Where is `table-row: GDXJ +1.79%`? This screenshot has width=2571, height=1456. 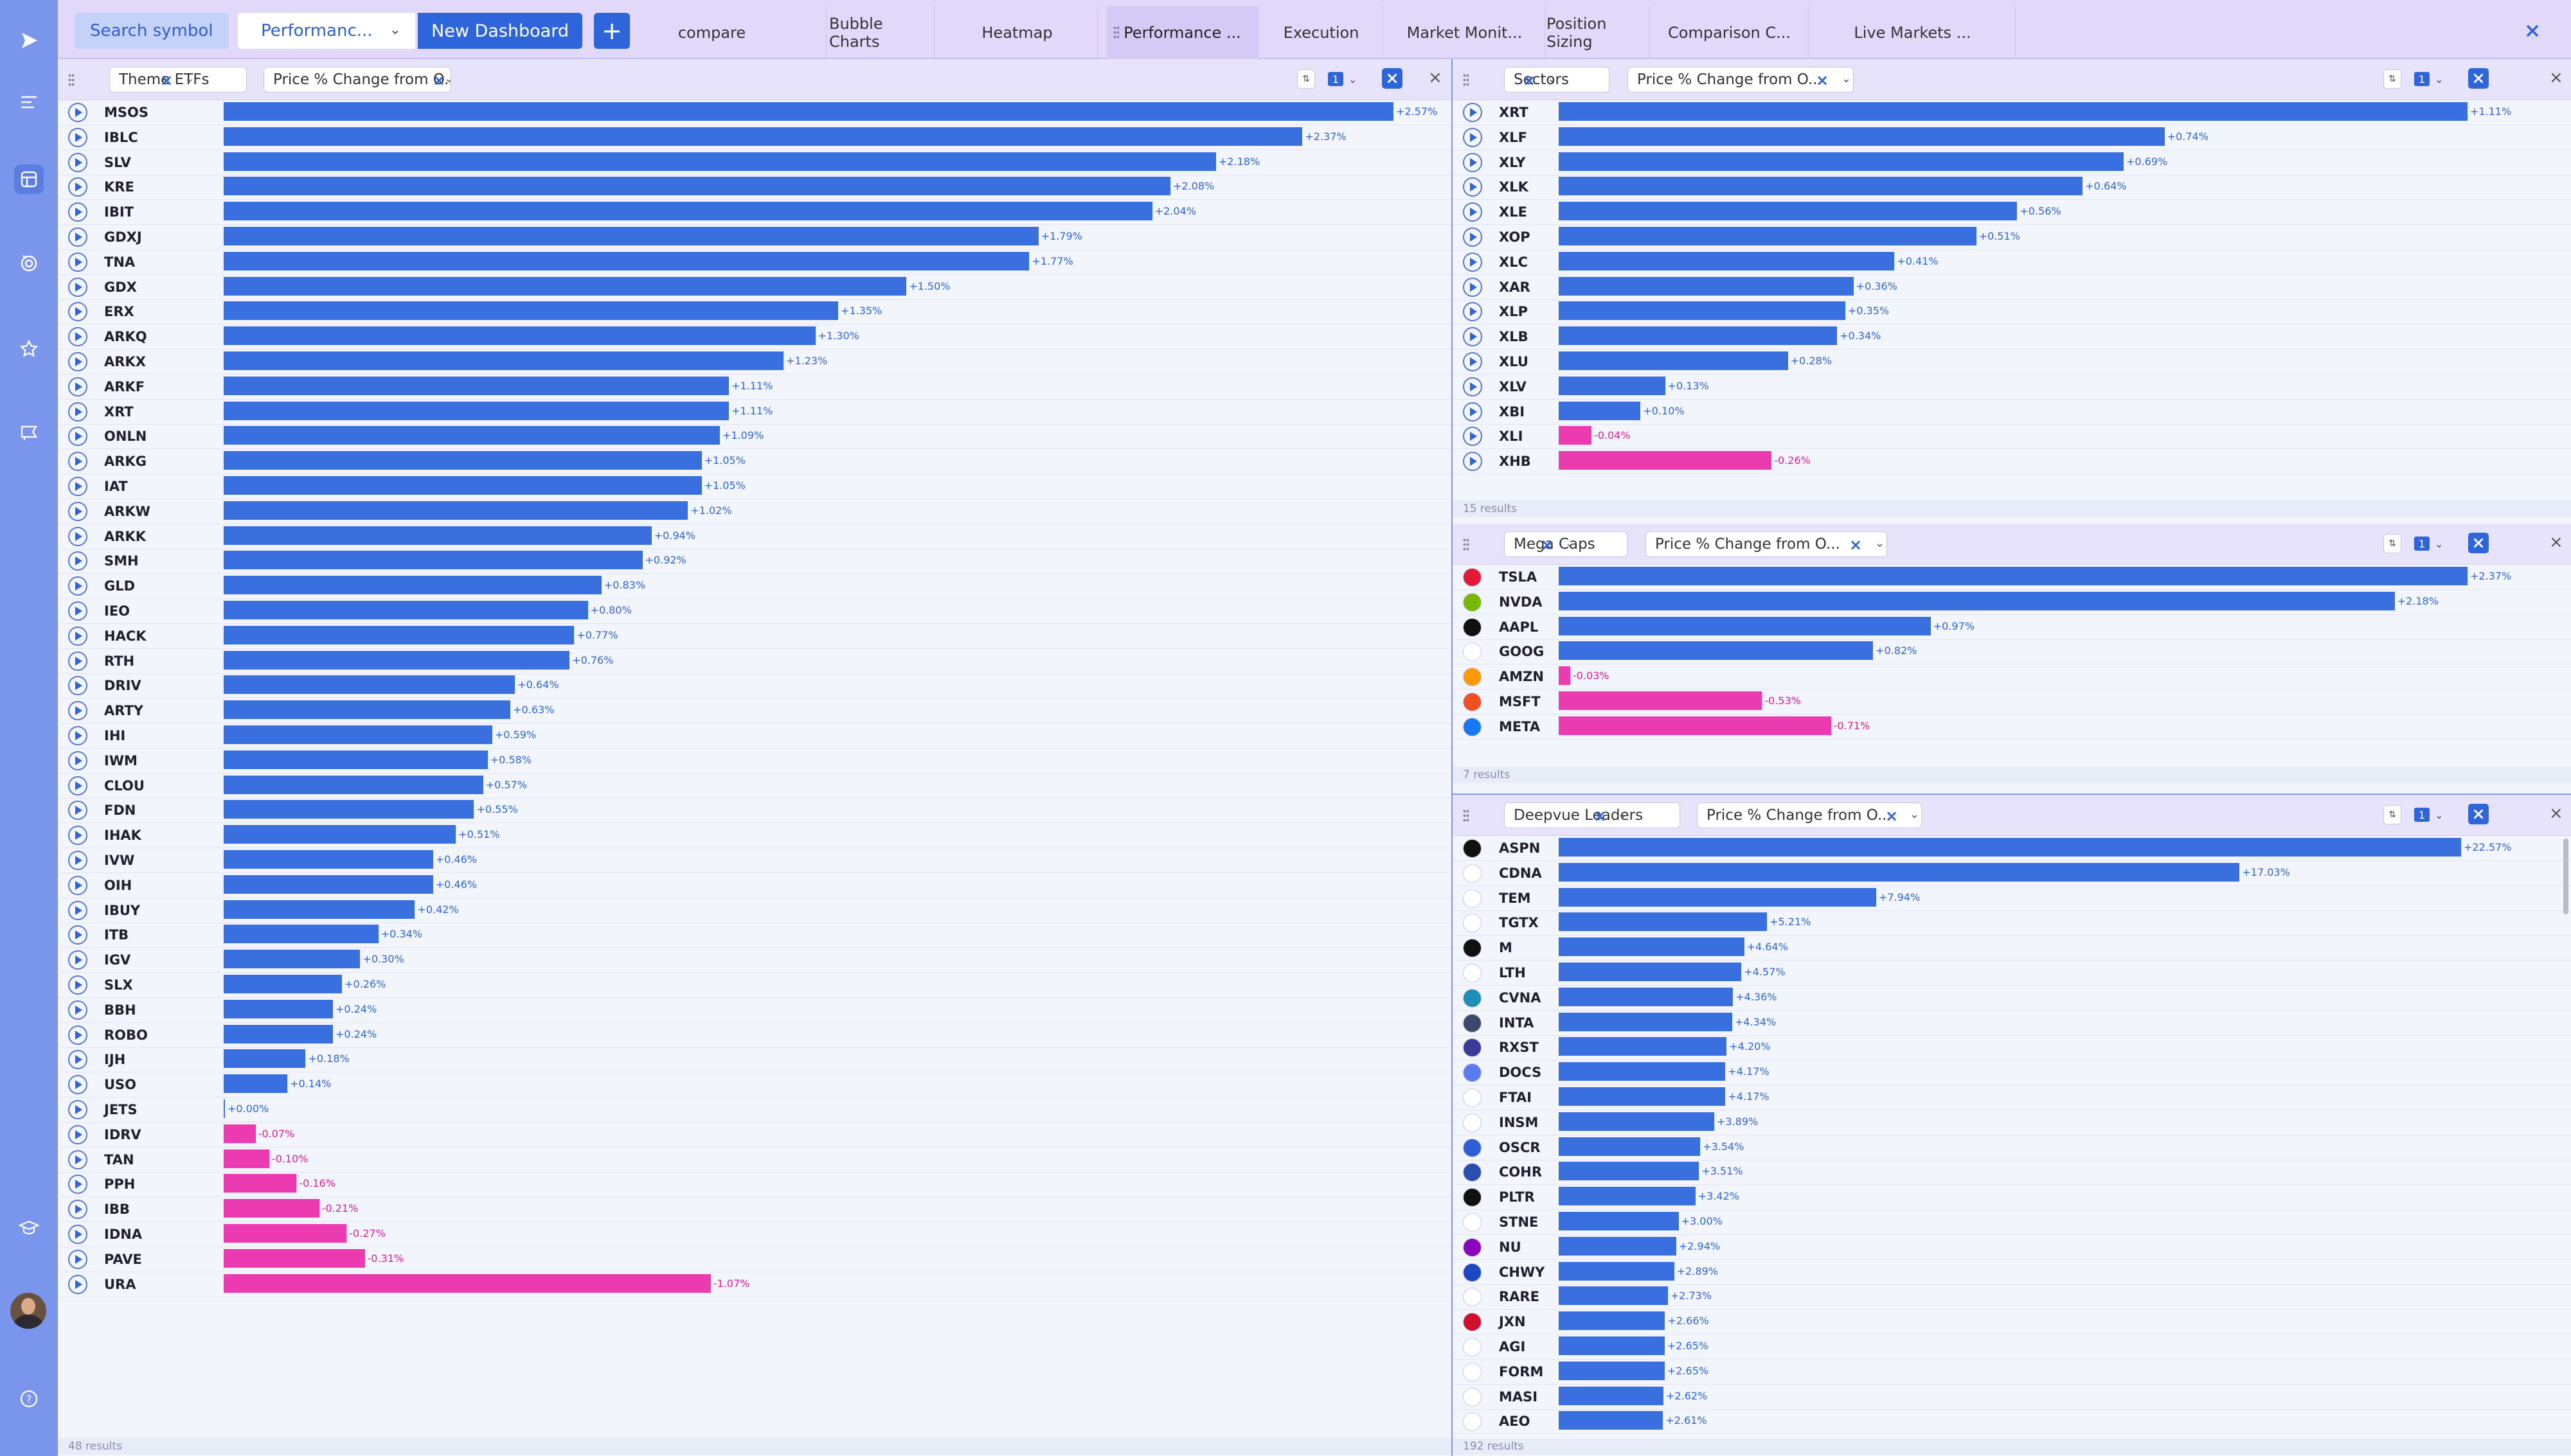 table-row: GDXJ +1.79% is located at coordinates (754, 237).